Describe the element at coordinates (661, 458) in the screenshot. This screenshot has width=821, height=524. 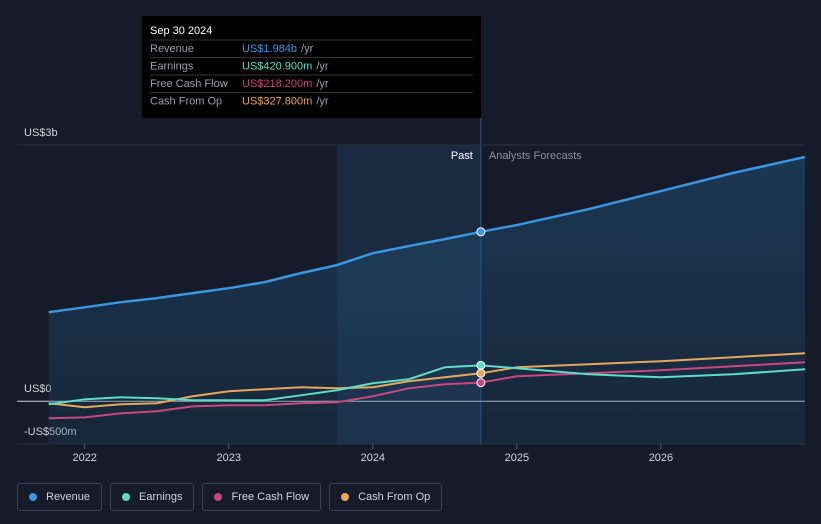
I see `x-tick-label: 2026` at that location.